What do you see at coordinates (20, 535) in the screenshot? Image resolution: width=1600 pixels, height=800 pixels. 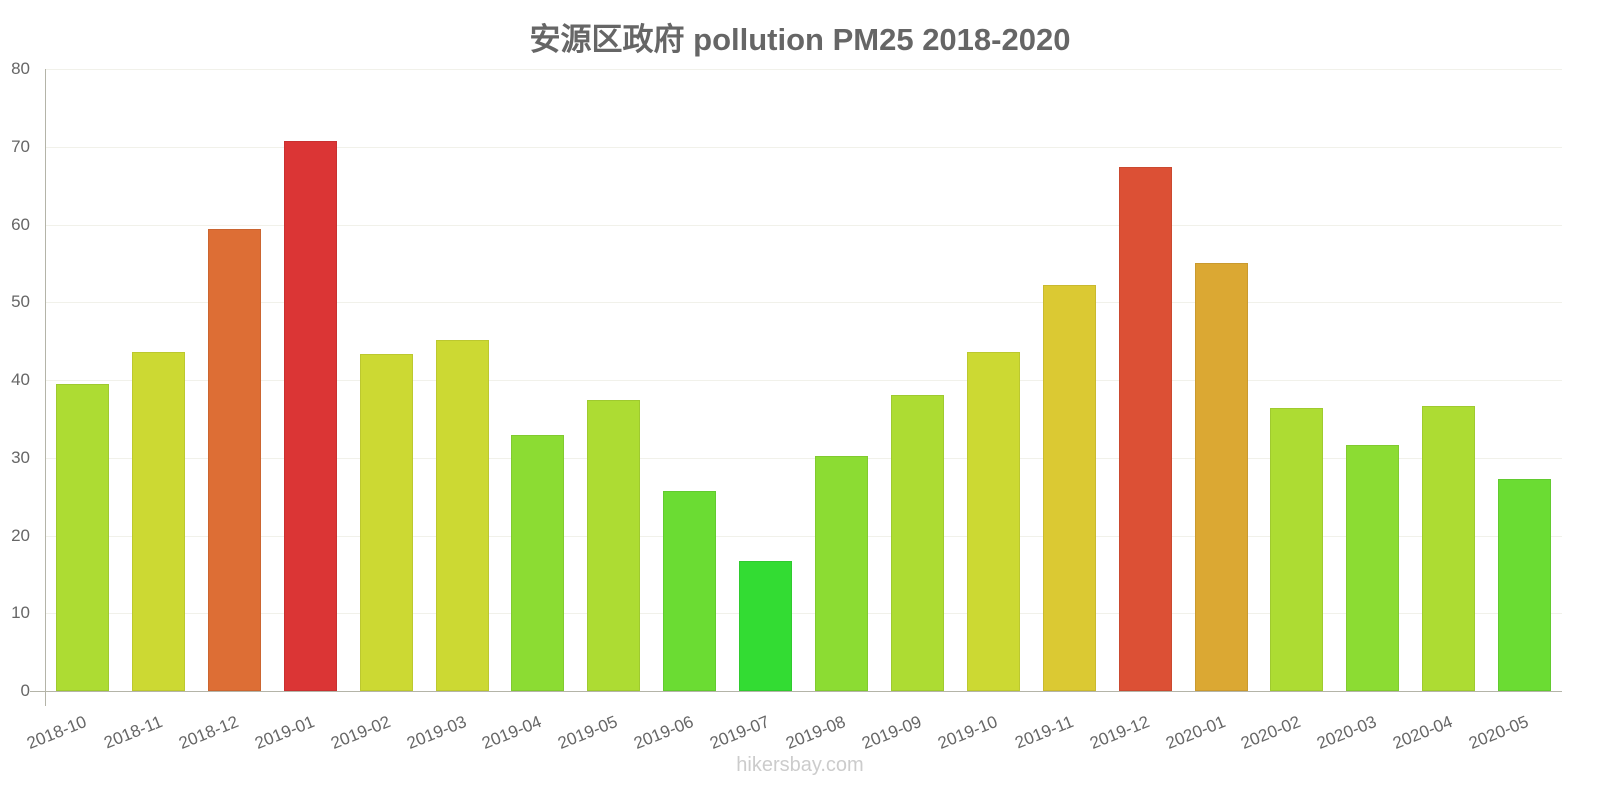 I see `y-tick-label: 20` at bounding box center [20, 535].